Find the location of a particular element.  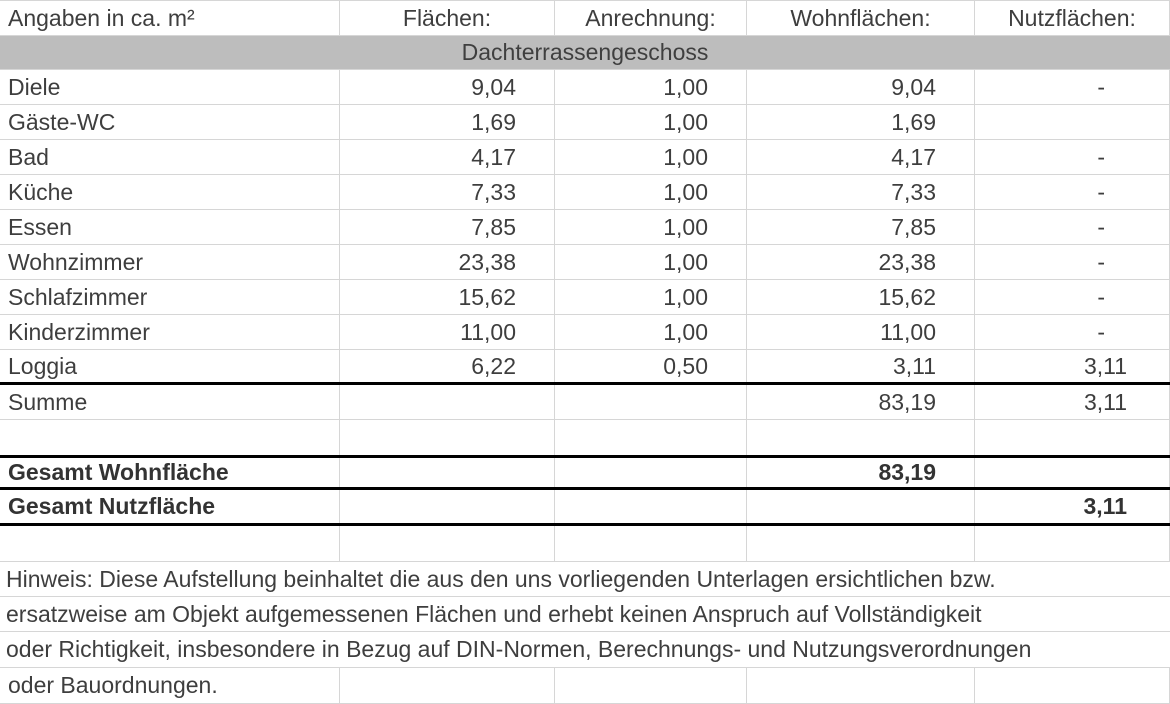

wohnflaechen-value: 1,69 is located at coordinates (861, 122).